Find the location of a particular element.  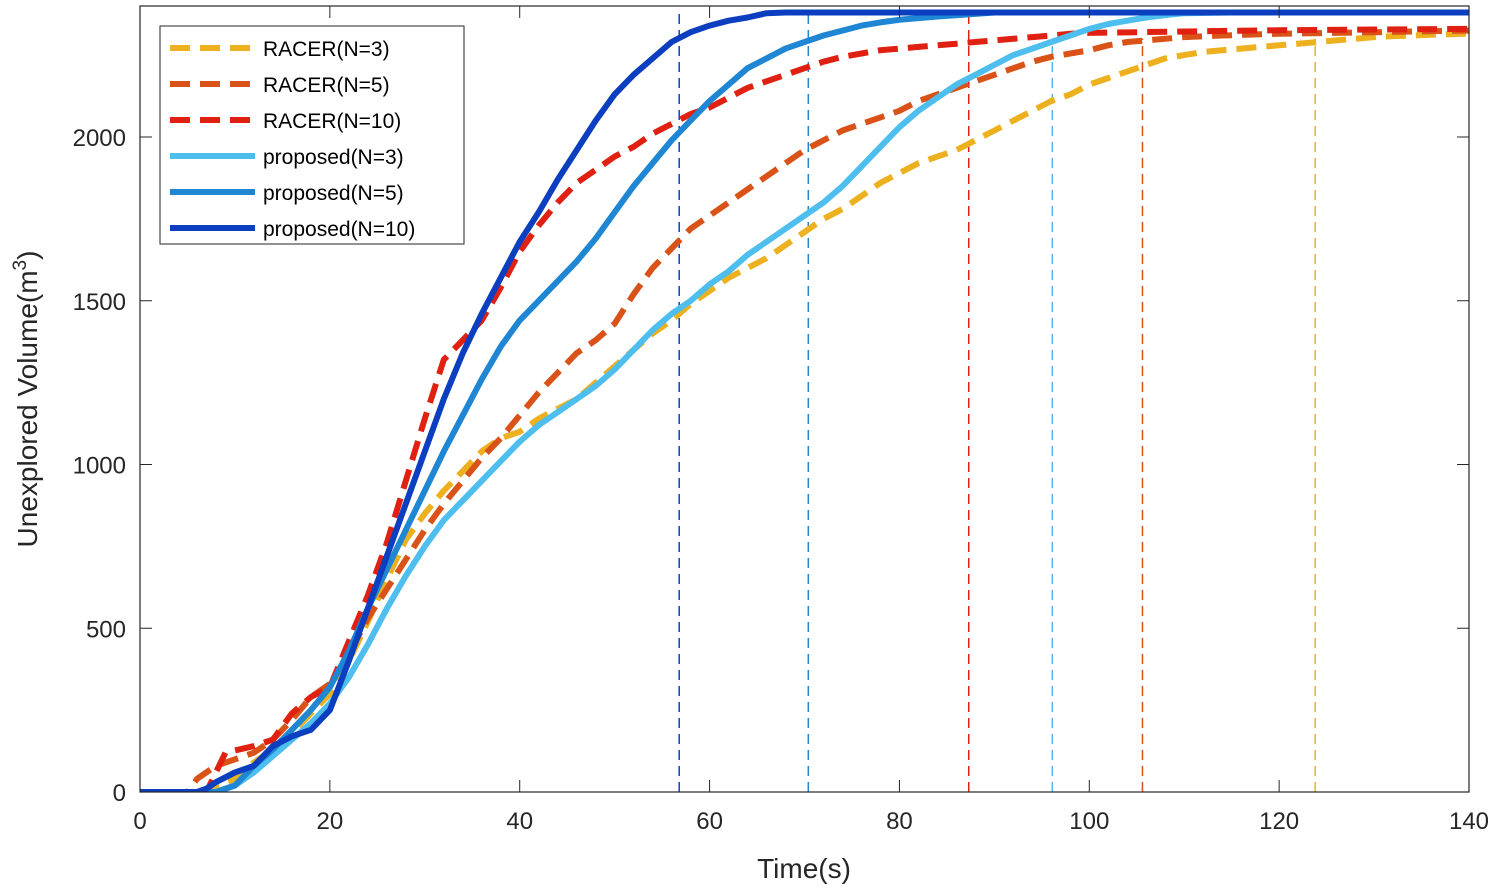

x-tick-label: 20 is located at coordinates (330, 821).